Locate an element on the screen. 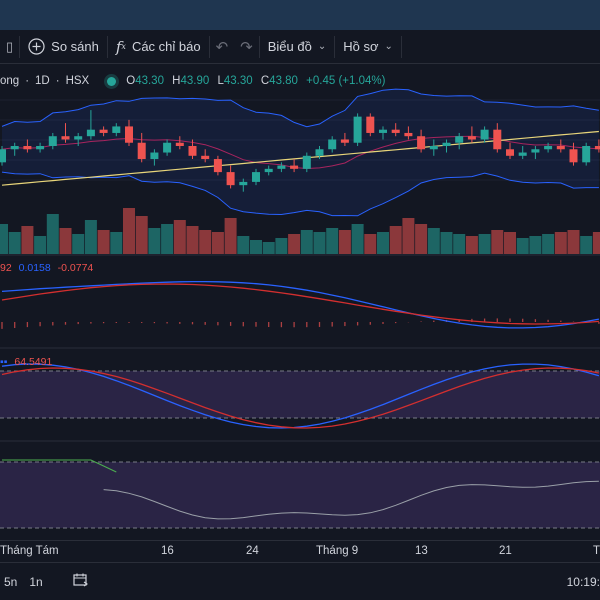  redo-icon: ↷ is located at coordinates (246, 47).